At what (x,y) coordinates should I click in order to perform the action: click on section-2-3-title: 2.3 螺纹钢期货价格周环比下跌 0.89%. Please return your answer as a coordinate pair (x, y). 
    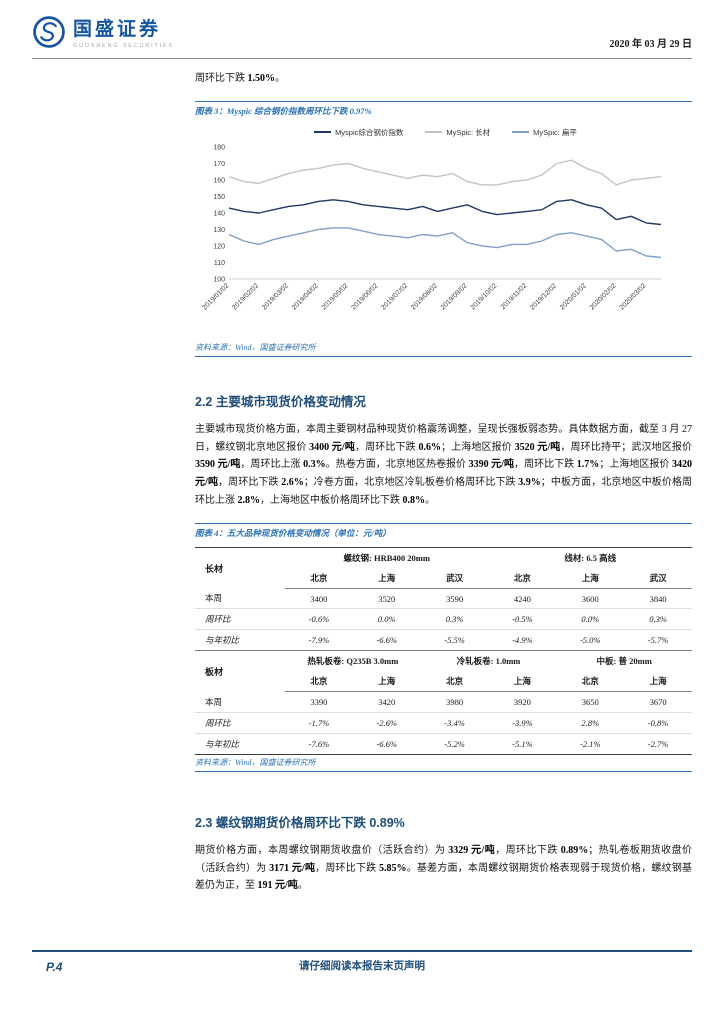
    Looking at the image, I should click on (300, 822).